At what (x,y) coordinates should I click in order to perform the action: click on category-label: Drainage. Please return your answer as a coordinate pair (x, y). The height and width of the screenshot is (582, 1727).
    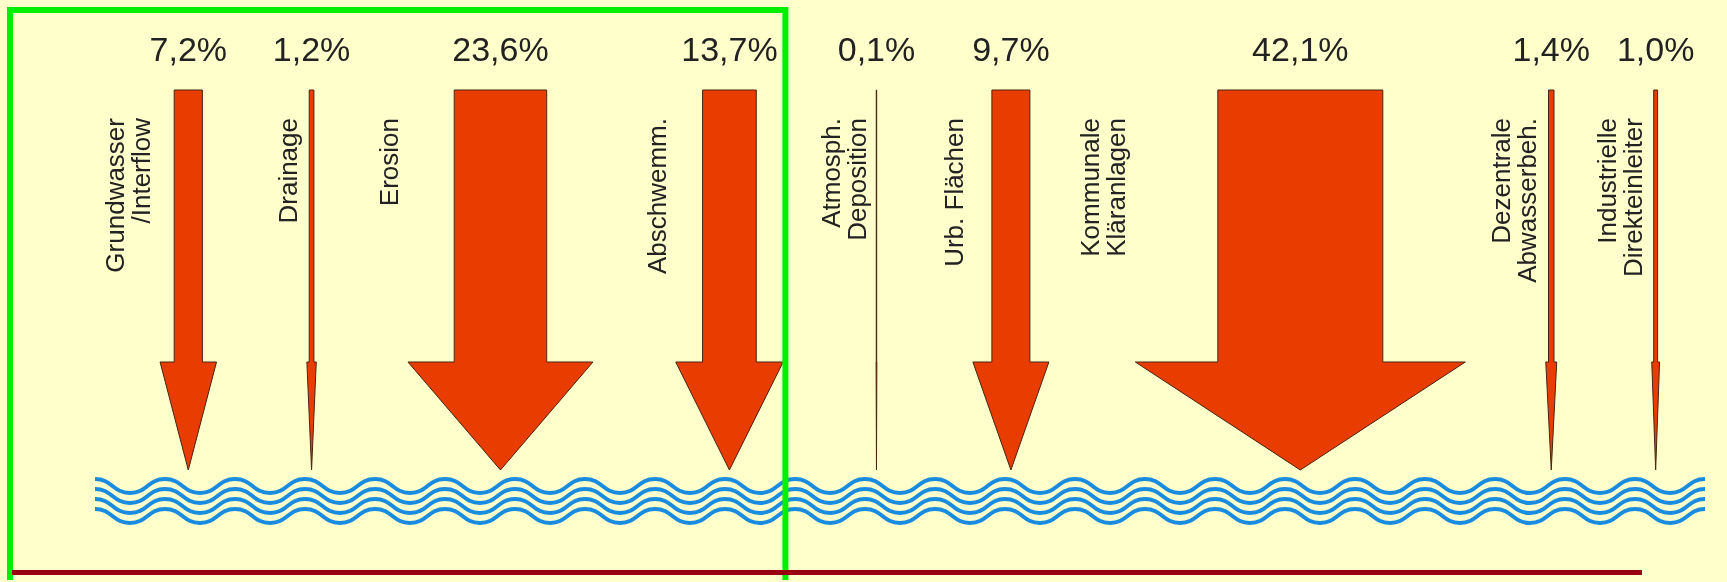
    Looking at the image, I should click on (287, 171).